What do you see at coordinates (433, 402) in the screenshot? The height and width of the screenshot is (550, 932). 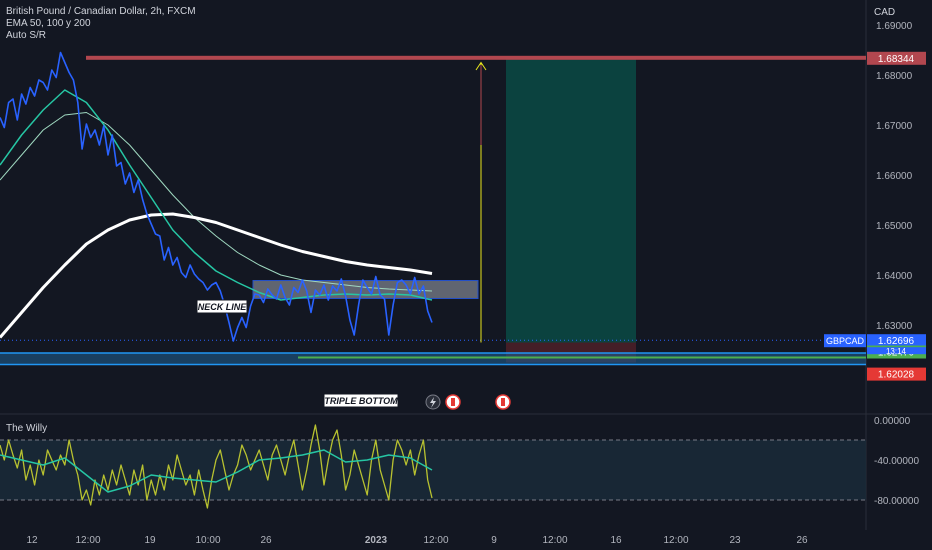 I see `lightning-glyph` at bounding box center [433, 402].